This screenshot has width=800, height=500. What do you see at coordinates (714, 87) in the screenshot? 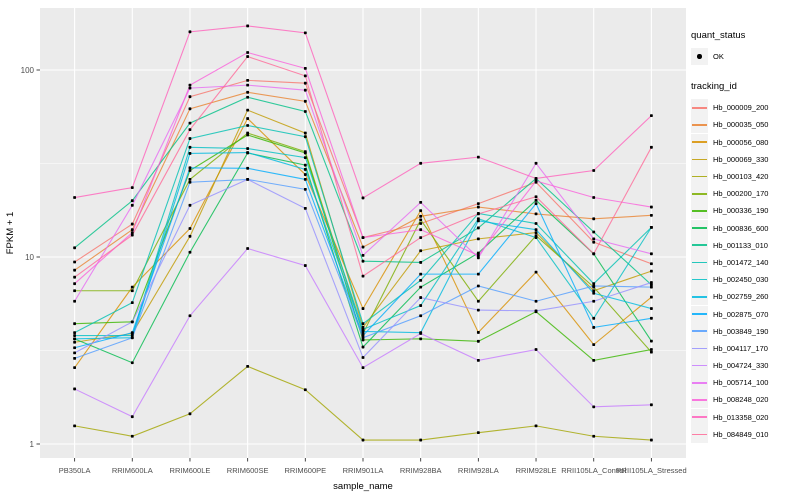
I see `legend-title-tracking-id: tracking_id` at bounding box center [714, 87].